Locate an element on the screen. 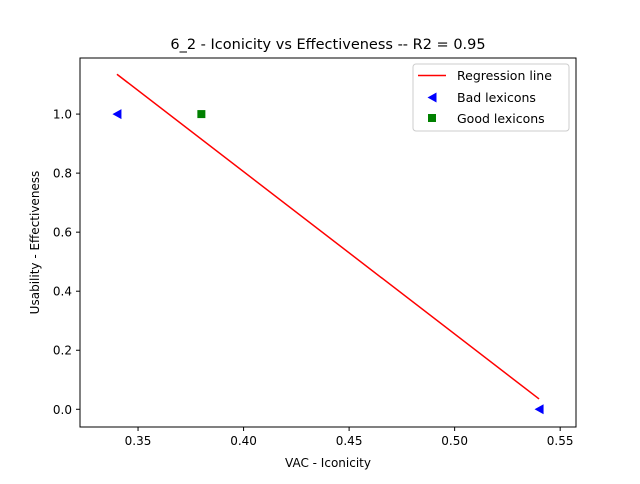 Image resolution: width=640 pixels, height=484 pixels. y-tick-label: 0.6 is located at coordinates (62, 233).